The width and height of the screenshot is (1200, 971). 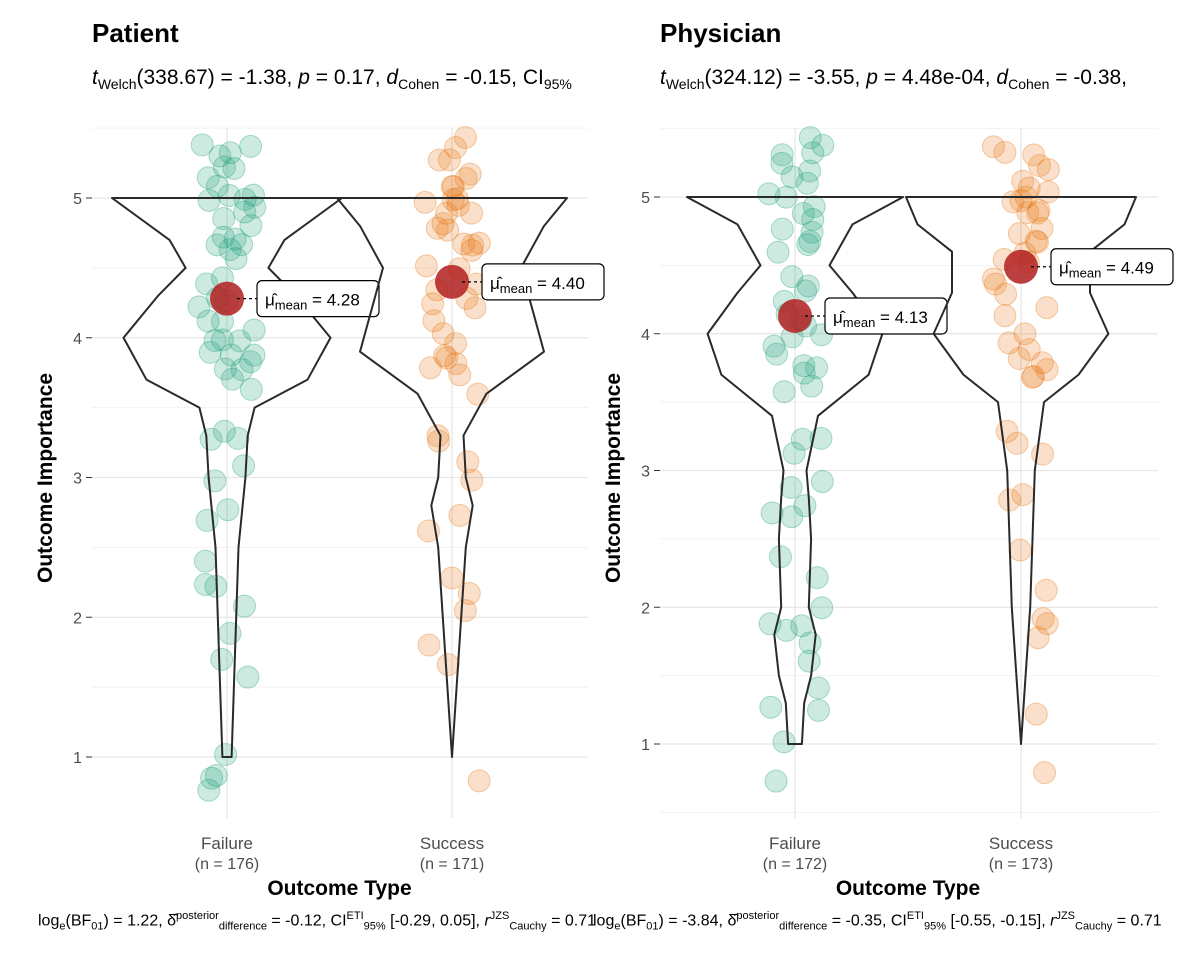 I want to click on x-tick-n-label: (n = 172), so click(x=795, y=864).